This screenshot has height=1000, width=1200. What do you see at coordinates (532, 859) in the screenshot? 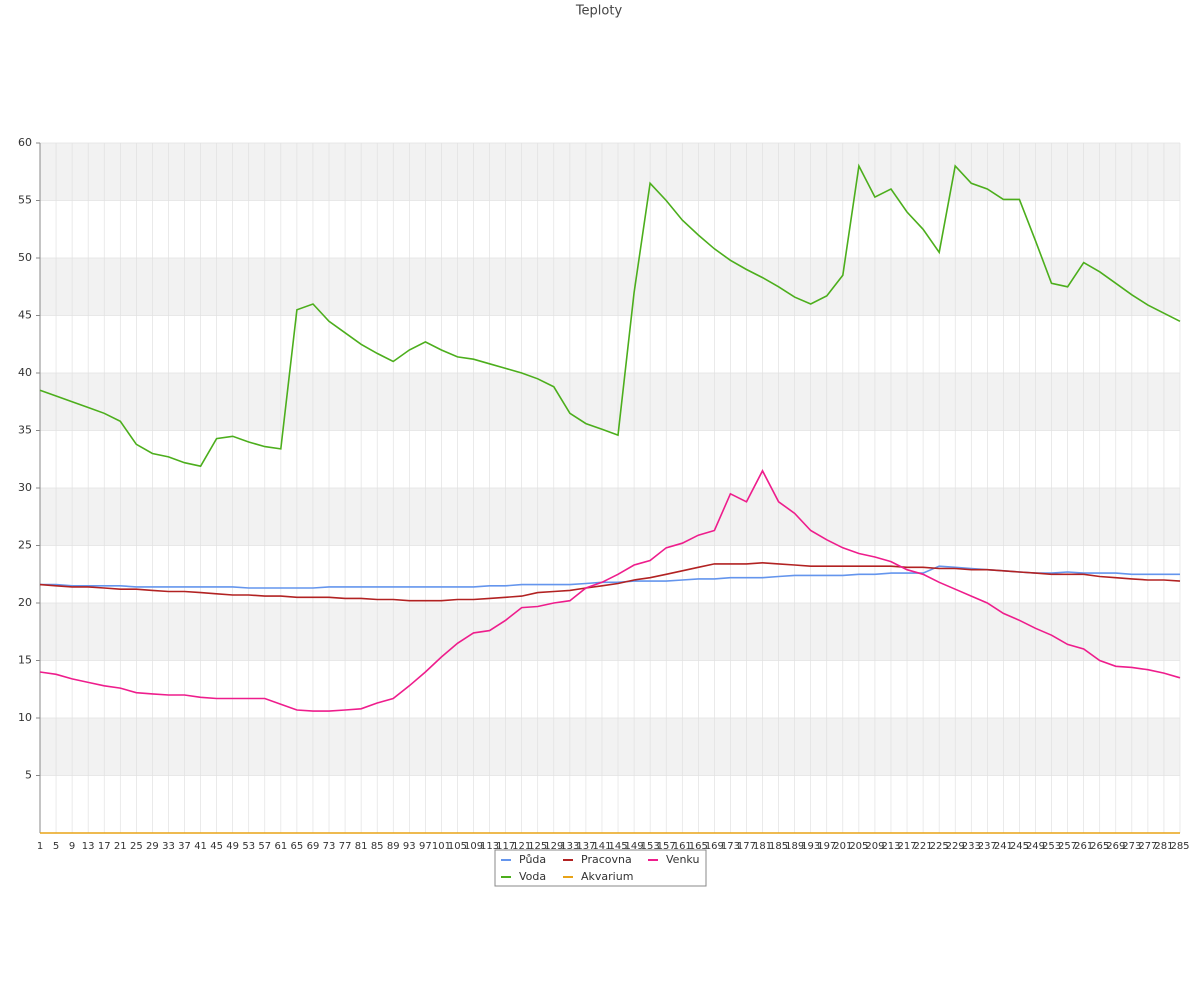
I see `legend-label: Půda` at bounding box center [532, 859].